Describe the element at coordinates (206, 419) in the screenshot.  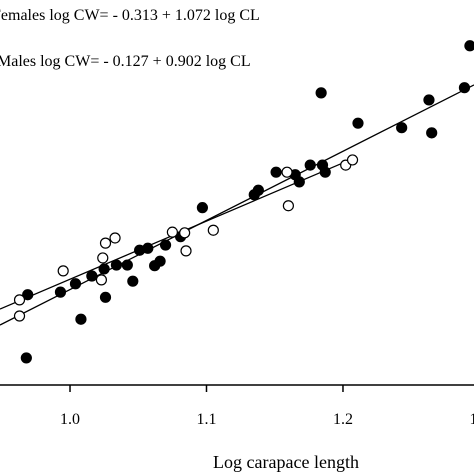
I see `x-tick-label: 1.1` at that location.